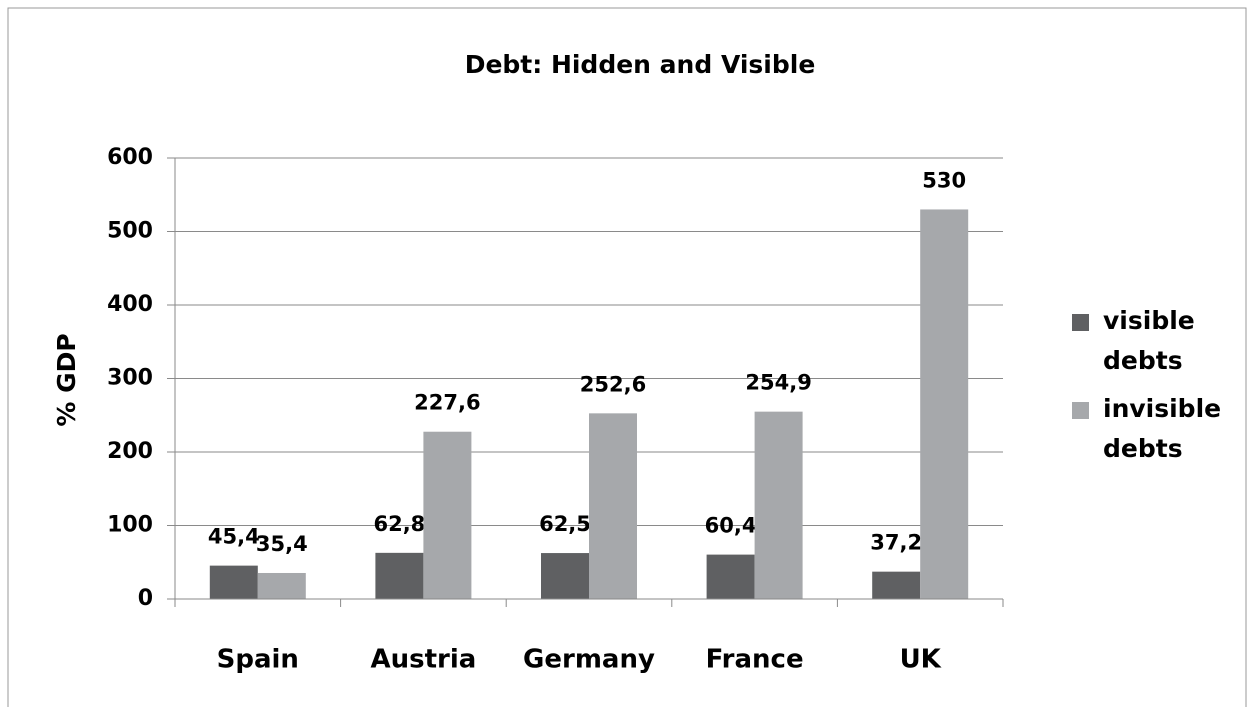 The width and height of the screenshot is (1256, 707). Describe the element at coordinates (282, 544) in the screenshot. I see `data-label: 35,4` at that location.